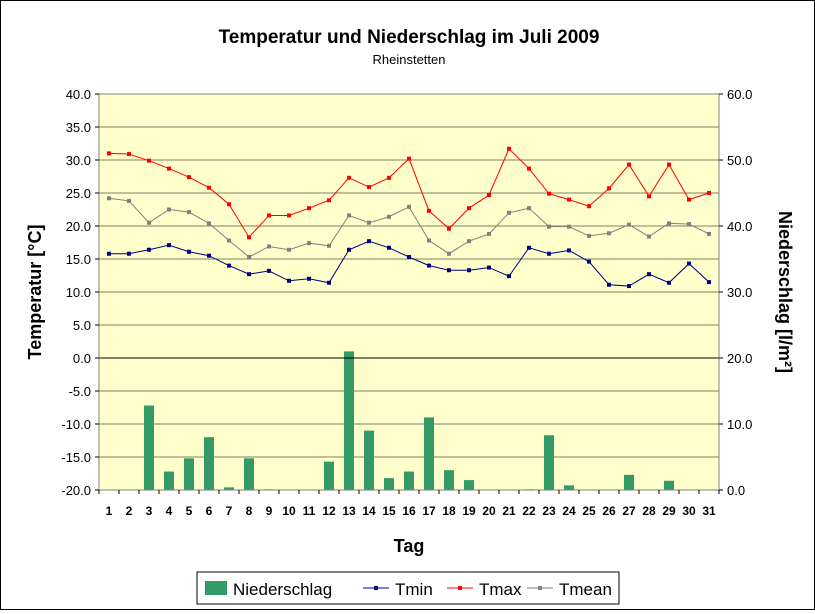  What do you see at coordinates (408, 589) in the screenshot?
I see `legend-items: Niederschlag Tmin Tmax Tmean` at bounding box center [408, 589].